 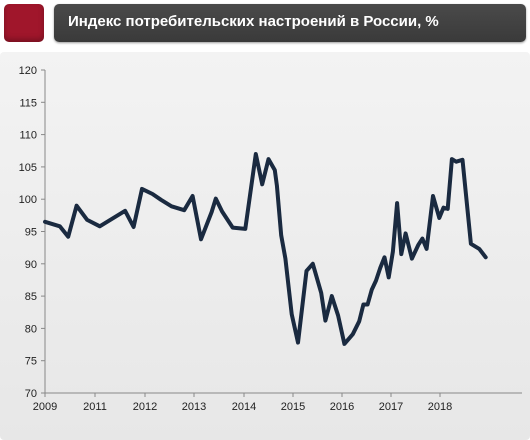 What do you see at coordinates (244, 407) in the screenshot?
I see `x-tick-label: 2014` at bounding box center [244, 407].